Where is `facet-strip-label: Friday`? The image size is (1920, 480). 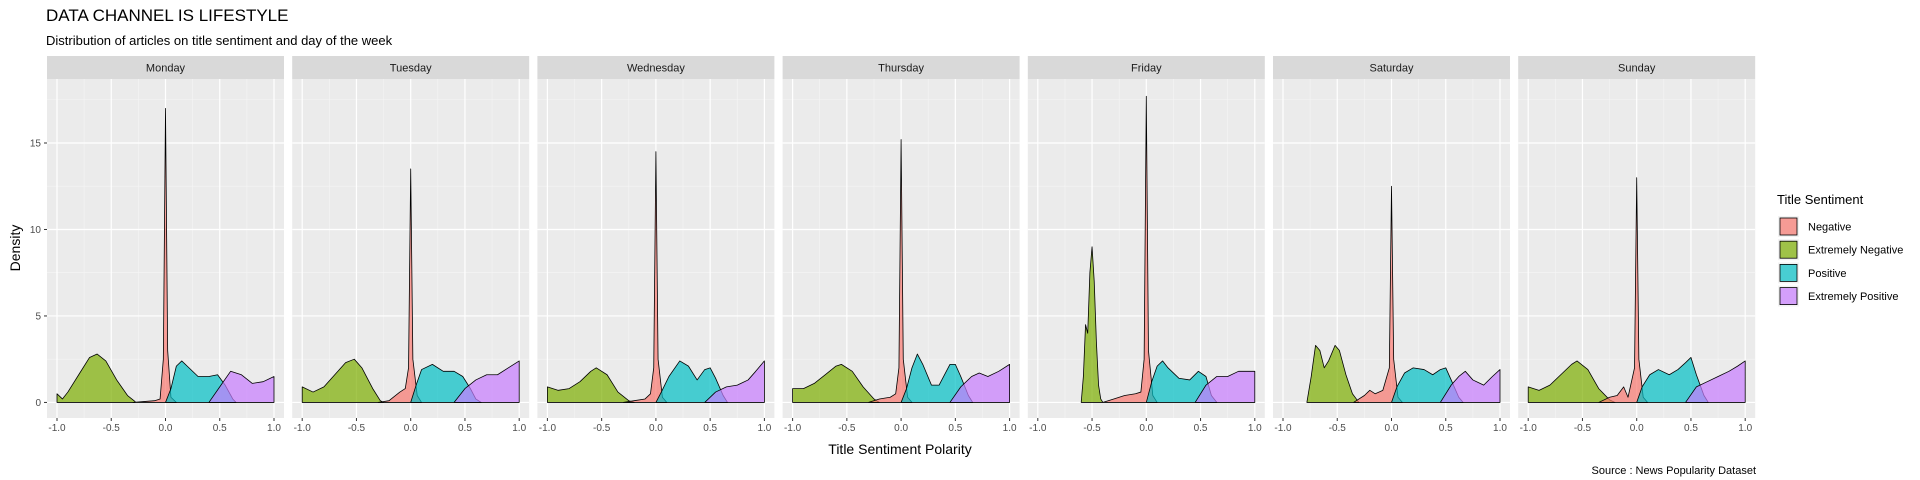
facet-strip-label: Friday is located at coordinates (1146, 69).